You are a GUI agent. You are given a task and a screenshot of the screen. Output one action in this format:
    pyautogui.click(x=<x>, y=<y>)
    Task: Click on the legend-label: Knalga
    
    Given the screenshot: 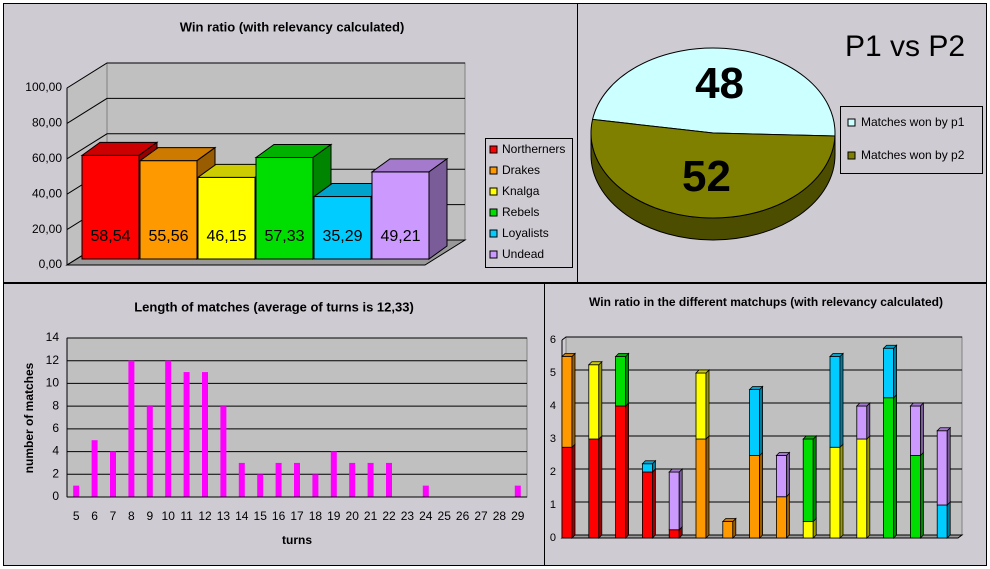 What is the action you would take?
    pyautogui.click(x=521, y=191)
    